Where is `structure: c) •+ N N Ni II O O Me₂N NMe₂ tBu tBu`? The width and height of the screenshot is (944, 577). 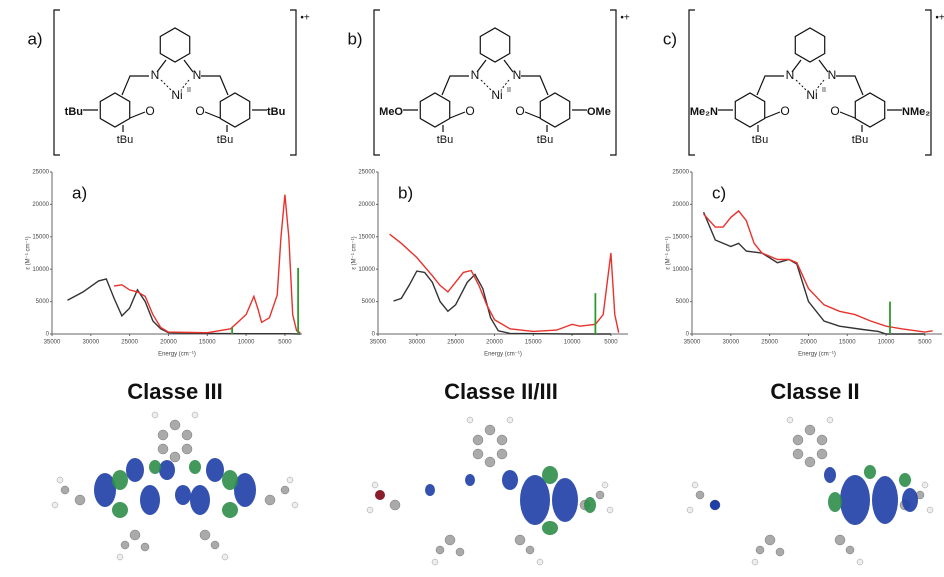
structure: c) •+ N N Ni II O O Me₂N NMe₂ tBu tBu is located at coordinates (803, 82).